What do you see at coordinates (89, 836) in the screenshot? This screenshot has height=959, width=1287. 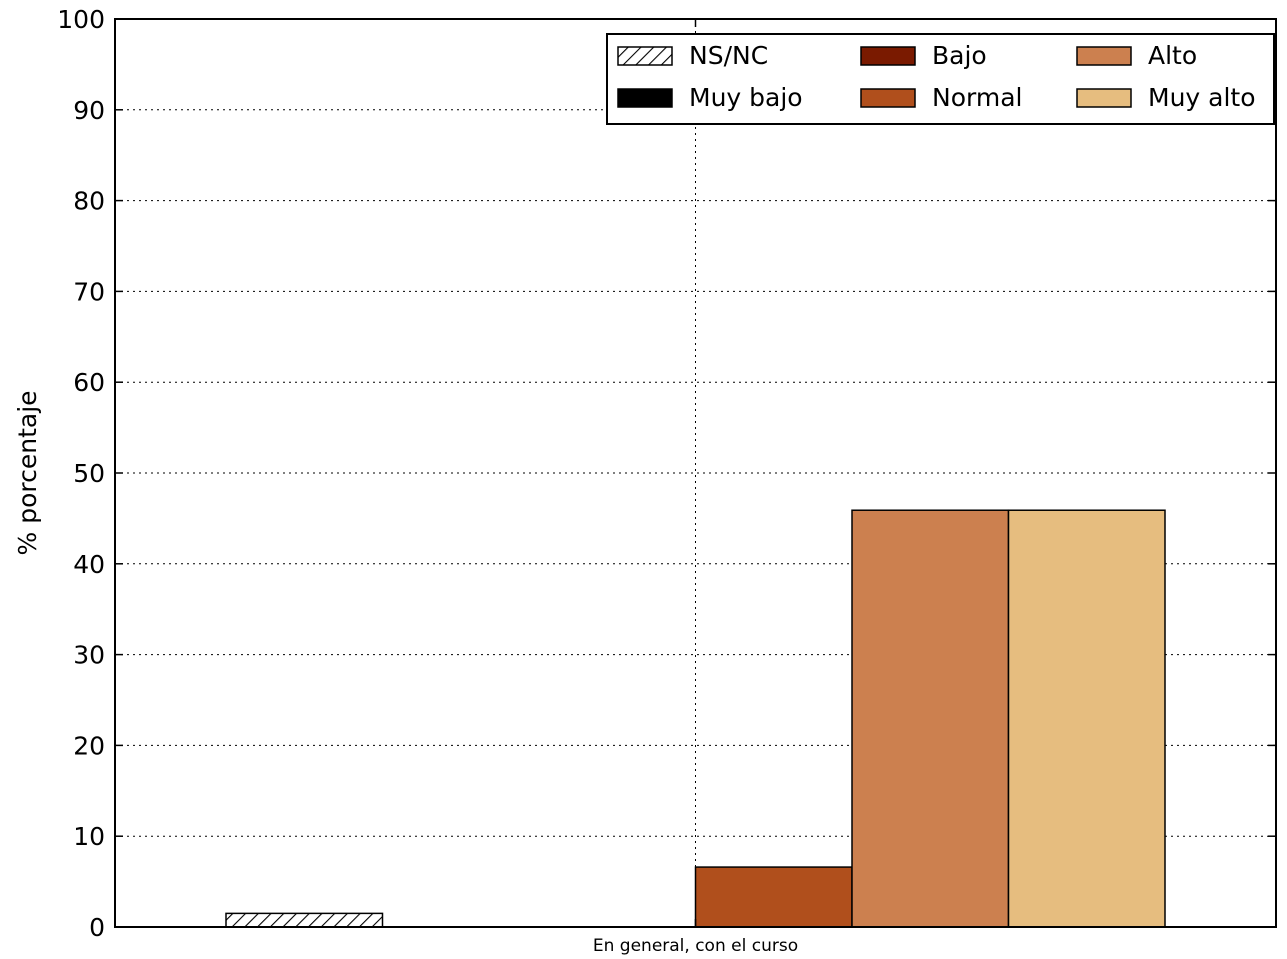 I see `y-tick-label: 10` at bounding box center [89, 836].